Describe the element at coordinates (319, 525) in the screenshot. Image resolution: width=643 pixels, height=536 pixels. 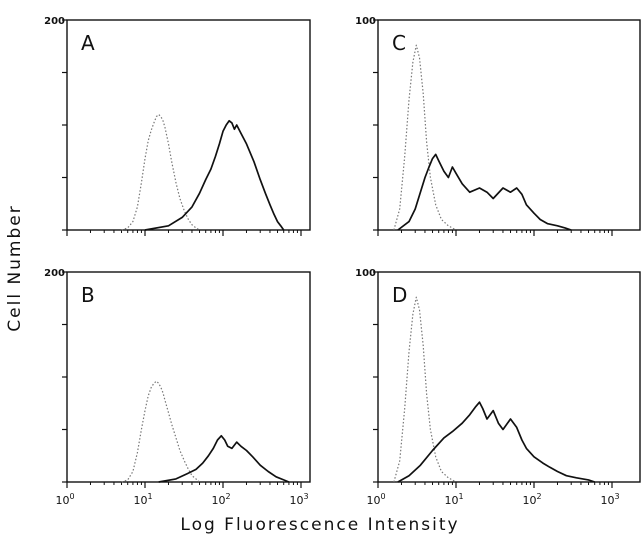
I see `x-axis-label: Log Fluorescence Intensity` at that location.